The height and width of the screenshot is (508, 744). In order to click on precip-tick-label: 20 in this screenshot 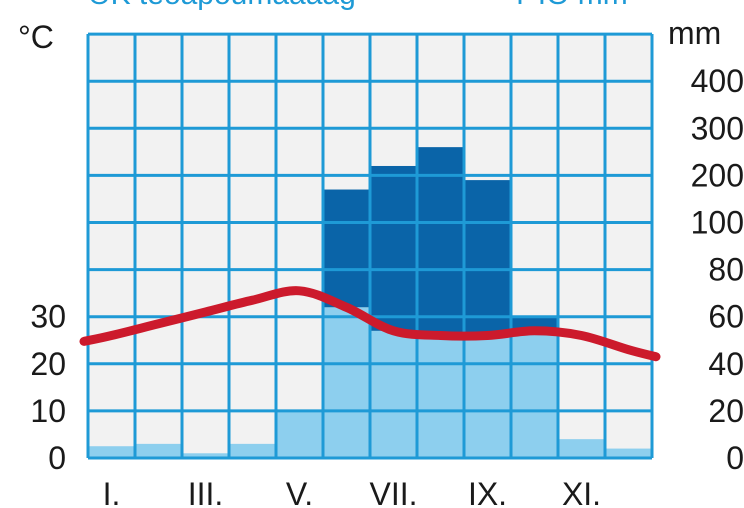, I will do `click(726, 411)`.